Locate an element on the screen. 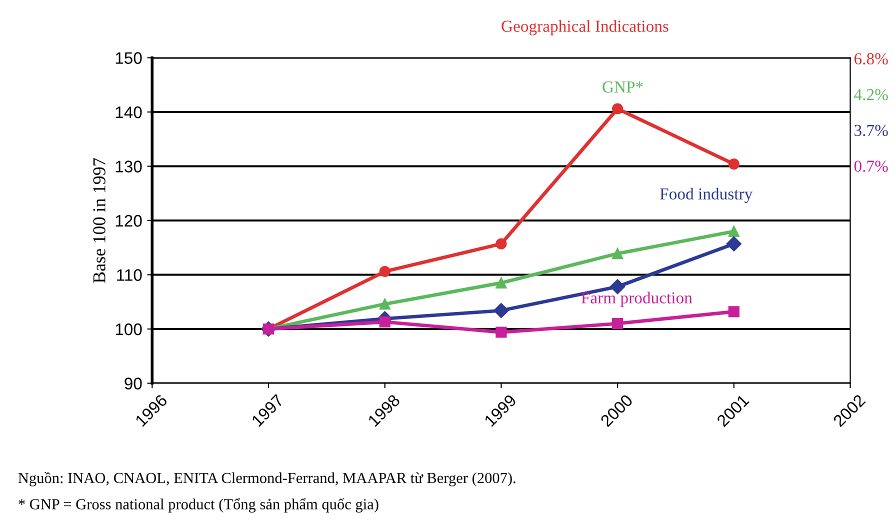 The width and height of the screenshot is (895, 525). text: 3.7% is located at coordinates (871, 130).